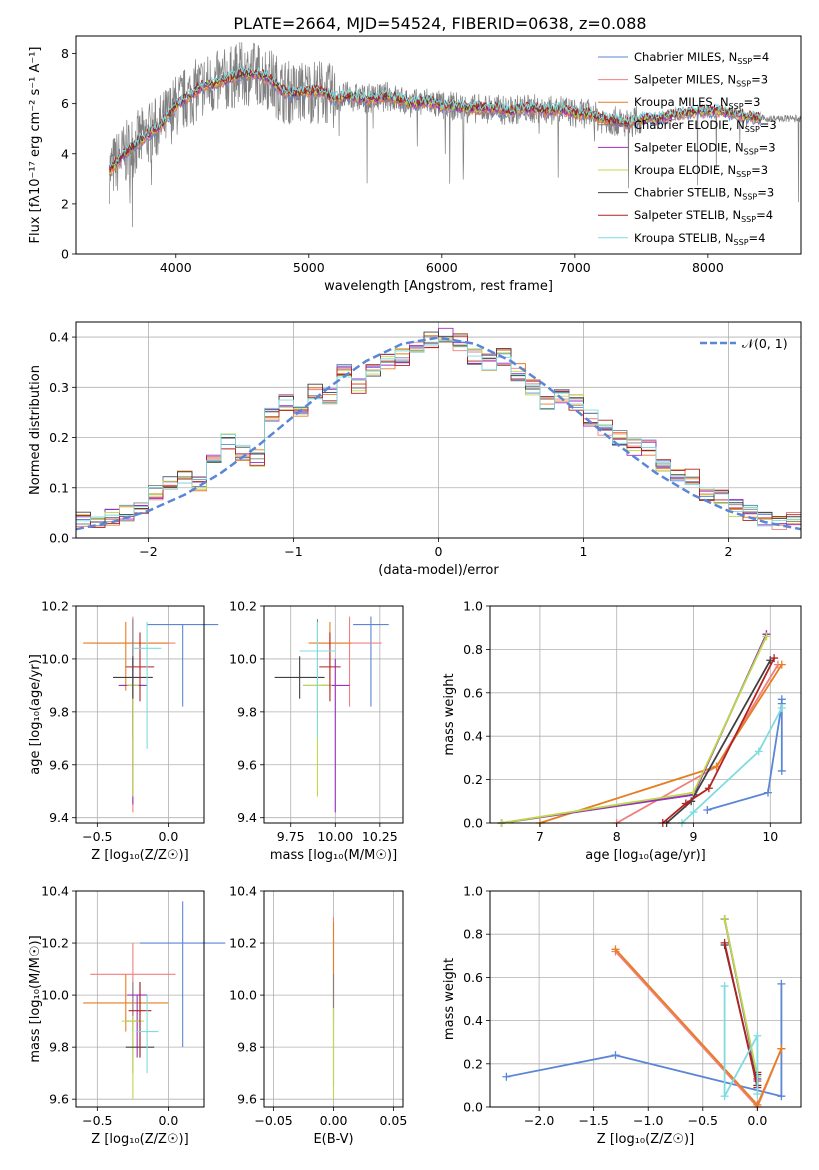 This screenshot has width=819, height=1170. Describe the element at coordinates (273, 1120) in the screenshot. I see `x-tick-label: −0.05` at that location.